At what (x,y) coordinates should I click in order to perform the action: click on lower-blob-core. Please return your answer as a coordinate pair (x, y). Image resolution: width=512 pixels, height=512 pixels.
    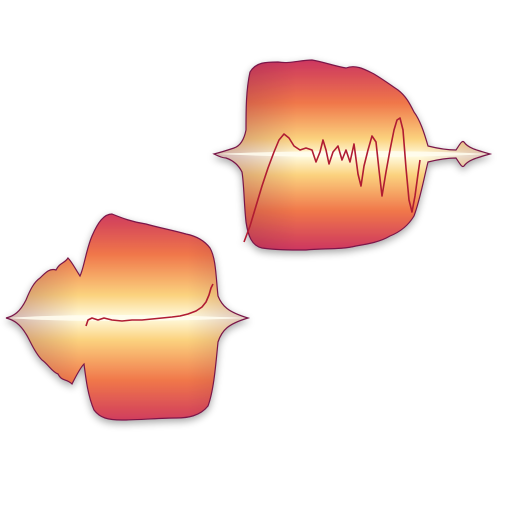
    Looking at the image, I should click on (127, 318).